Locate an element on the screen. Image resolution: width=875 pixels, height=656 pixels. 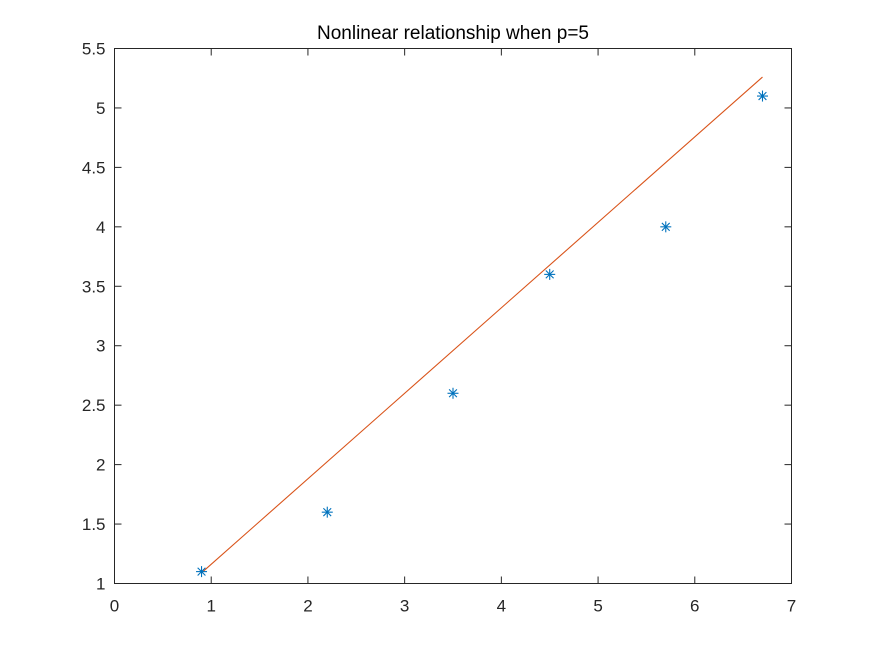
y-tick-label: 2 is located at coordinates (100, 465).